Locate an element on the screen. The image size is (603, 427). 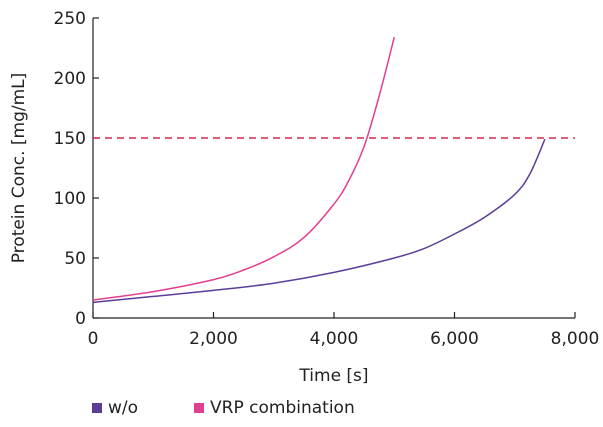
y-axis-title: Protein Conc. [mg/mL] is located at coordinates (19, 168).